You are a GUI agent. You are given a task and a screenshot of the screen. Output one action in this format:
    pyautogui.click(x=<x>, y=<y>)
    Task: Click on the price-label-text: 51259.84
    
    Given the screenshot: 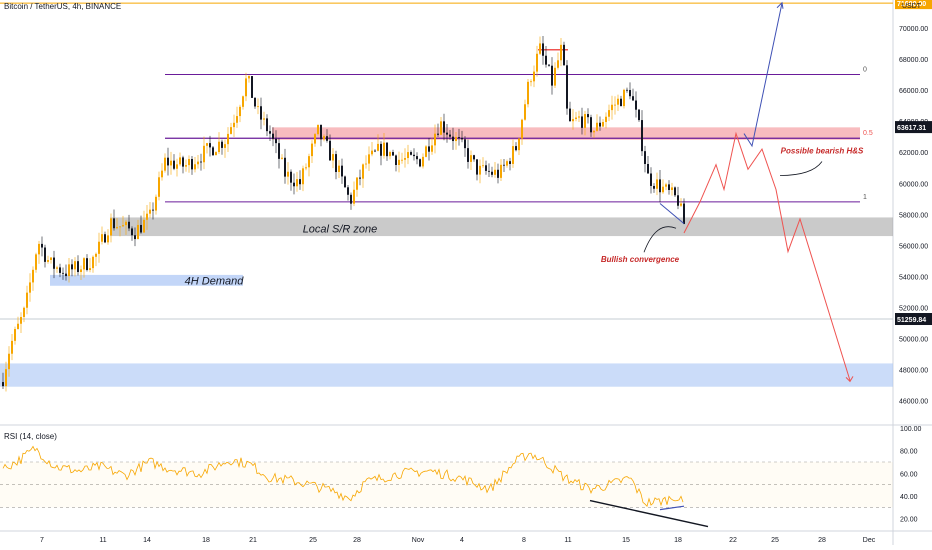 What is the action you would take?
    pyautogui.click(x=911, y=320)
    